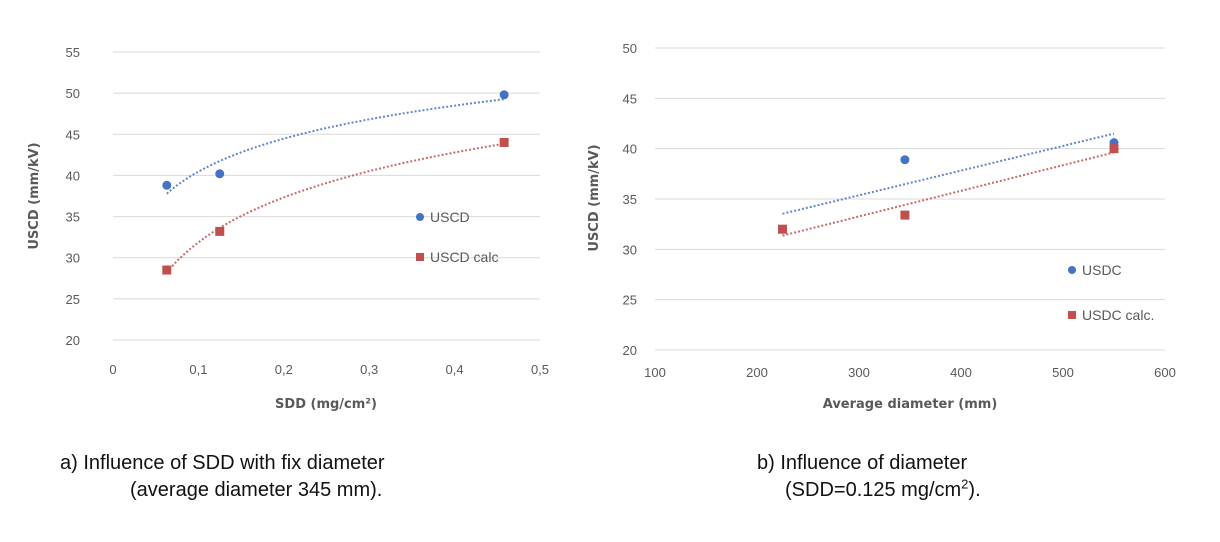 The width and height of the screenshot is (1220, 542). Describe the element at coordinates (222, 463) in the screenshot. I see `caption-a-line1: a) Influence of SDD with fix diameter` at that location.